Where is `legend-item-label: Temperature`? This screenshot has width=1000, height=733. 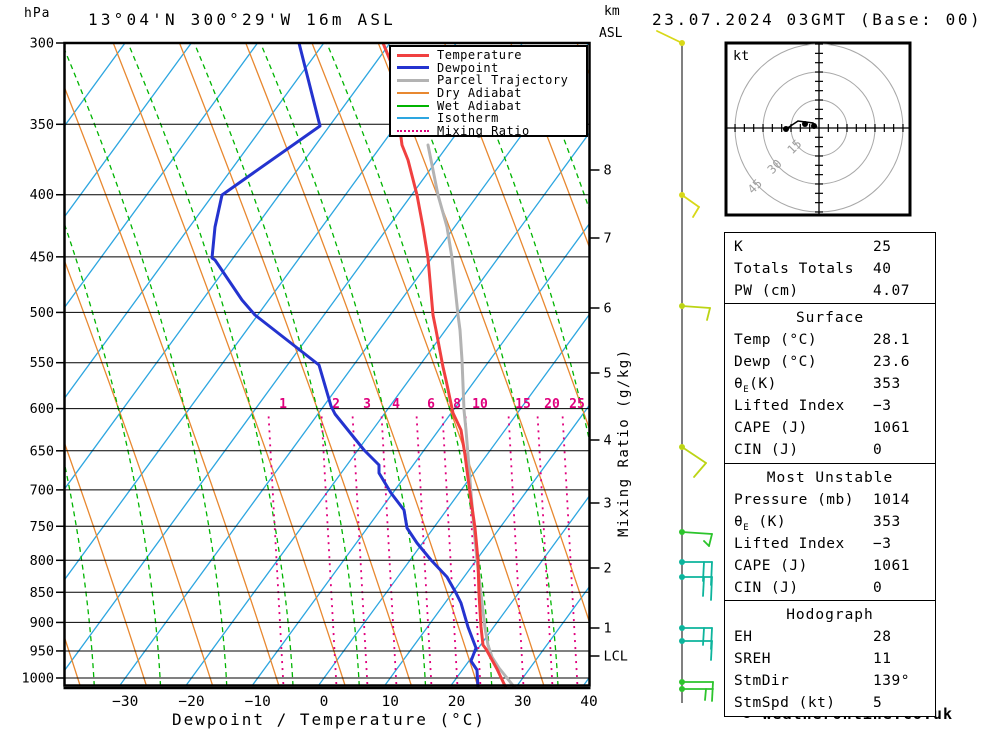
legend-item-label: Temperature is located at coordinates (479, 55).